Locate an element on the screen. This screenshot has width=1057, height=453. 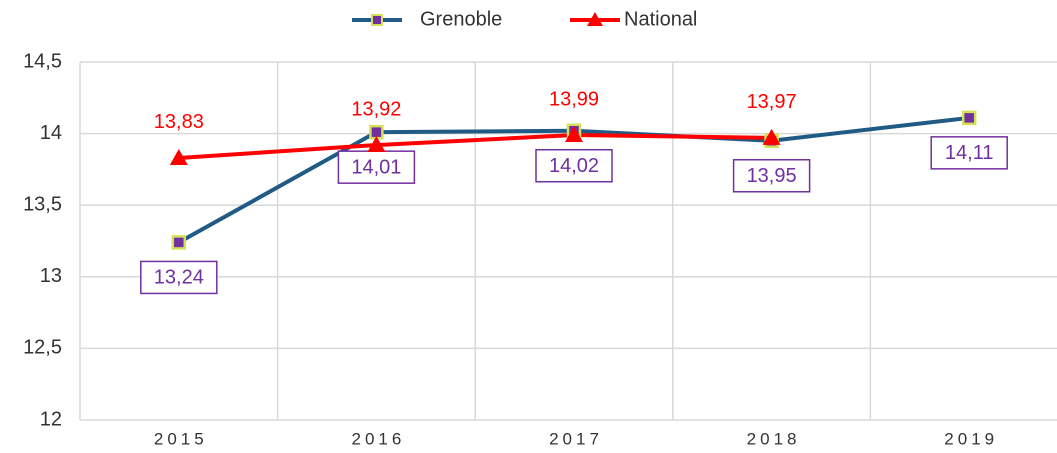
value-label: 13,83 is located at coordinates (179, 122).